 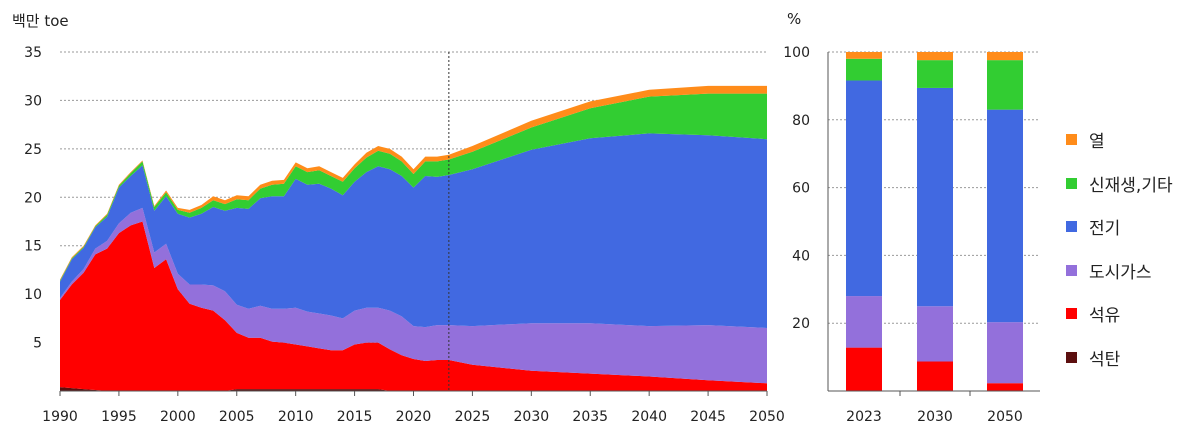 What do you see at coordinates (794, 19) in the screenshot?
I see `bar-chart-unit-label: %` at bounding box center [794, 19].